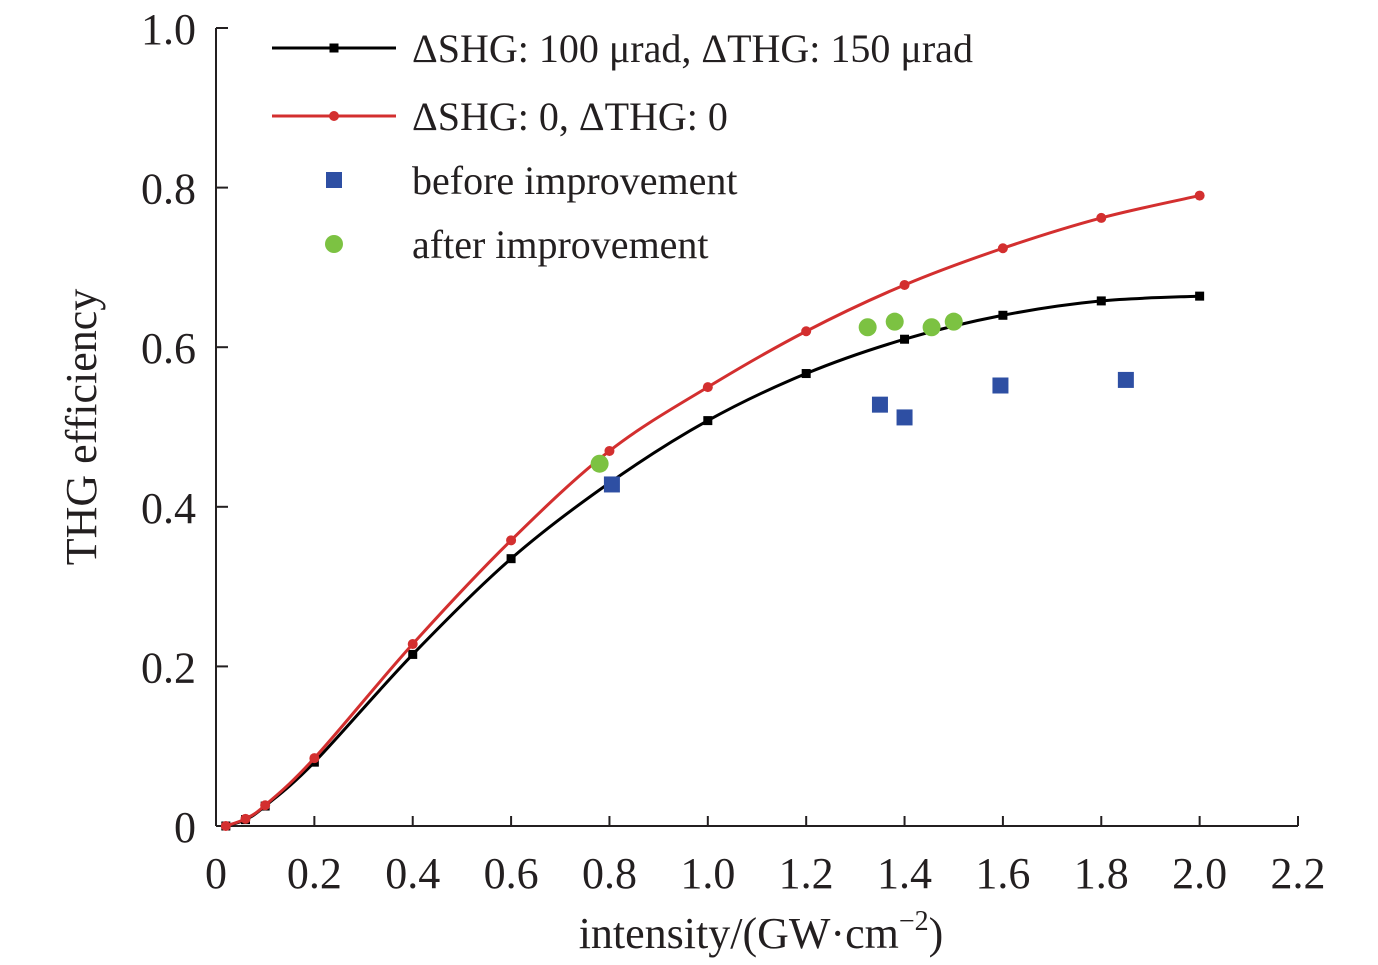 Image resolution: width=1378 pixels, height=965 pixels. What do you see at coordinates (168, 348) in the screenshot?
I see `y-tick-label: 0.6` at bounding box center [168, 348].